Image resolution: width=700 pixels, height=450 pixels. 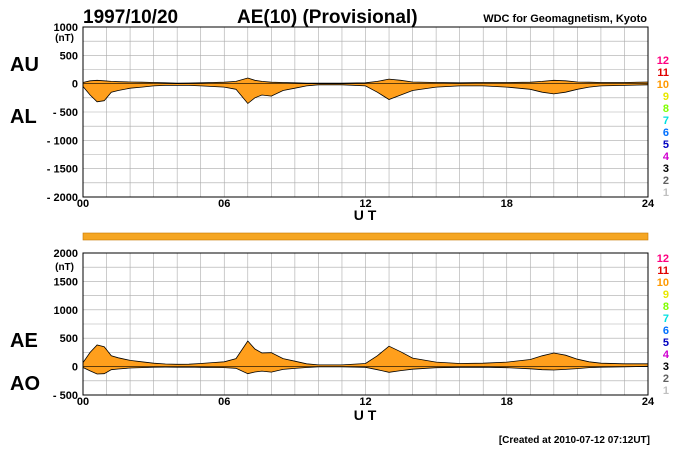 What do you see at coordinates (24, 341) in the screenshot?
I see `label-ae: AE` at bounding box center [24, 341].